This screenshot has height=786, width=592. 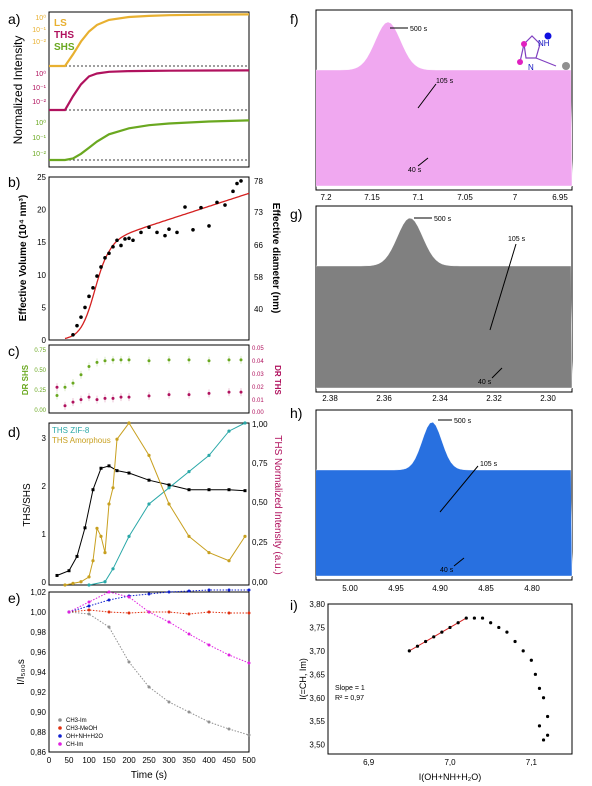 I want to click on panel-a-series, so click(x=149, y=87).